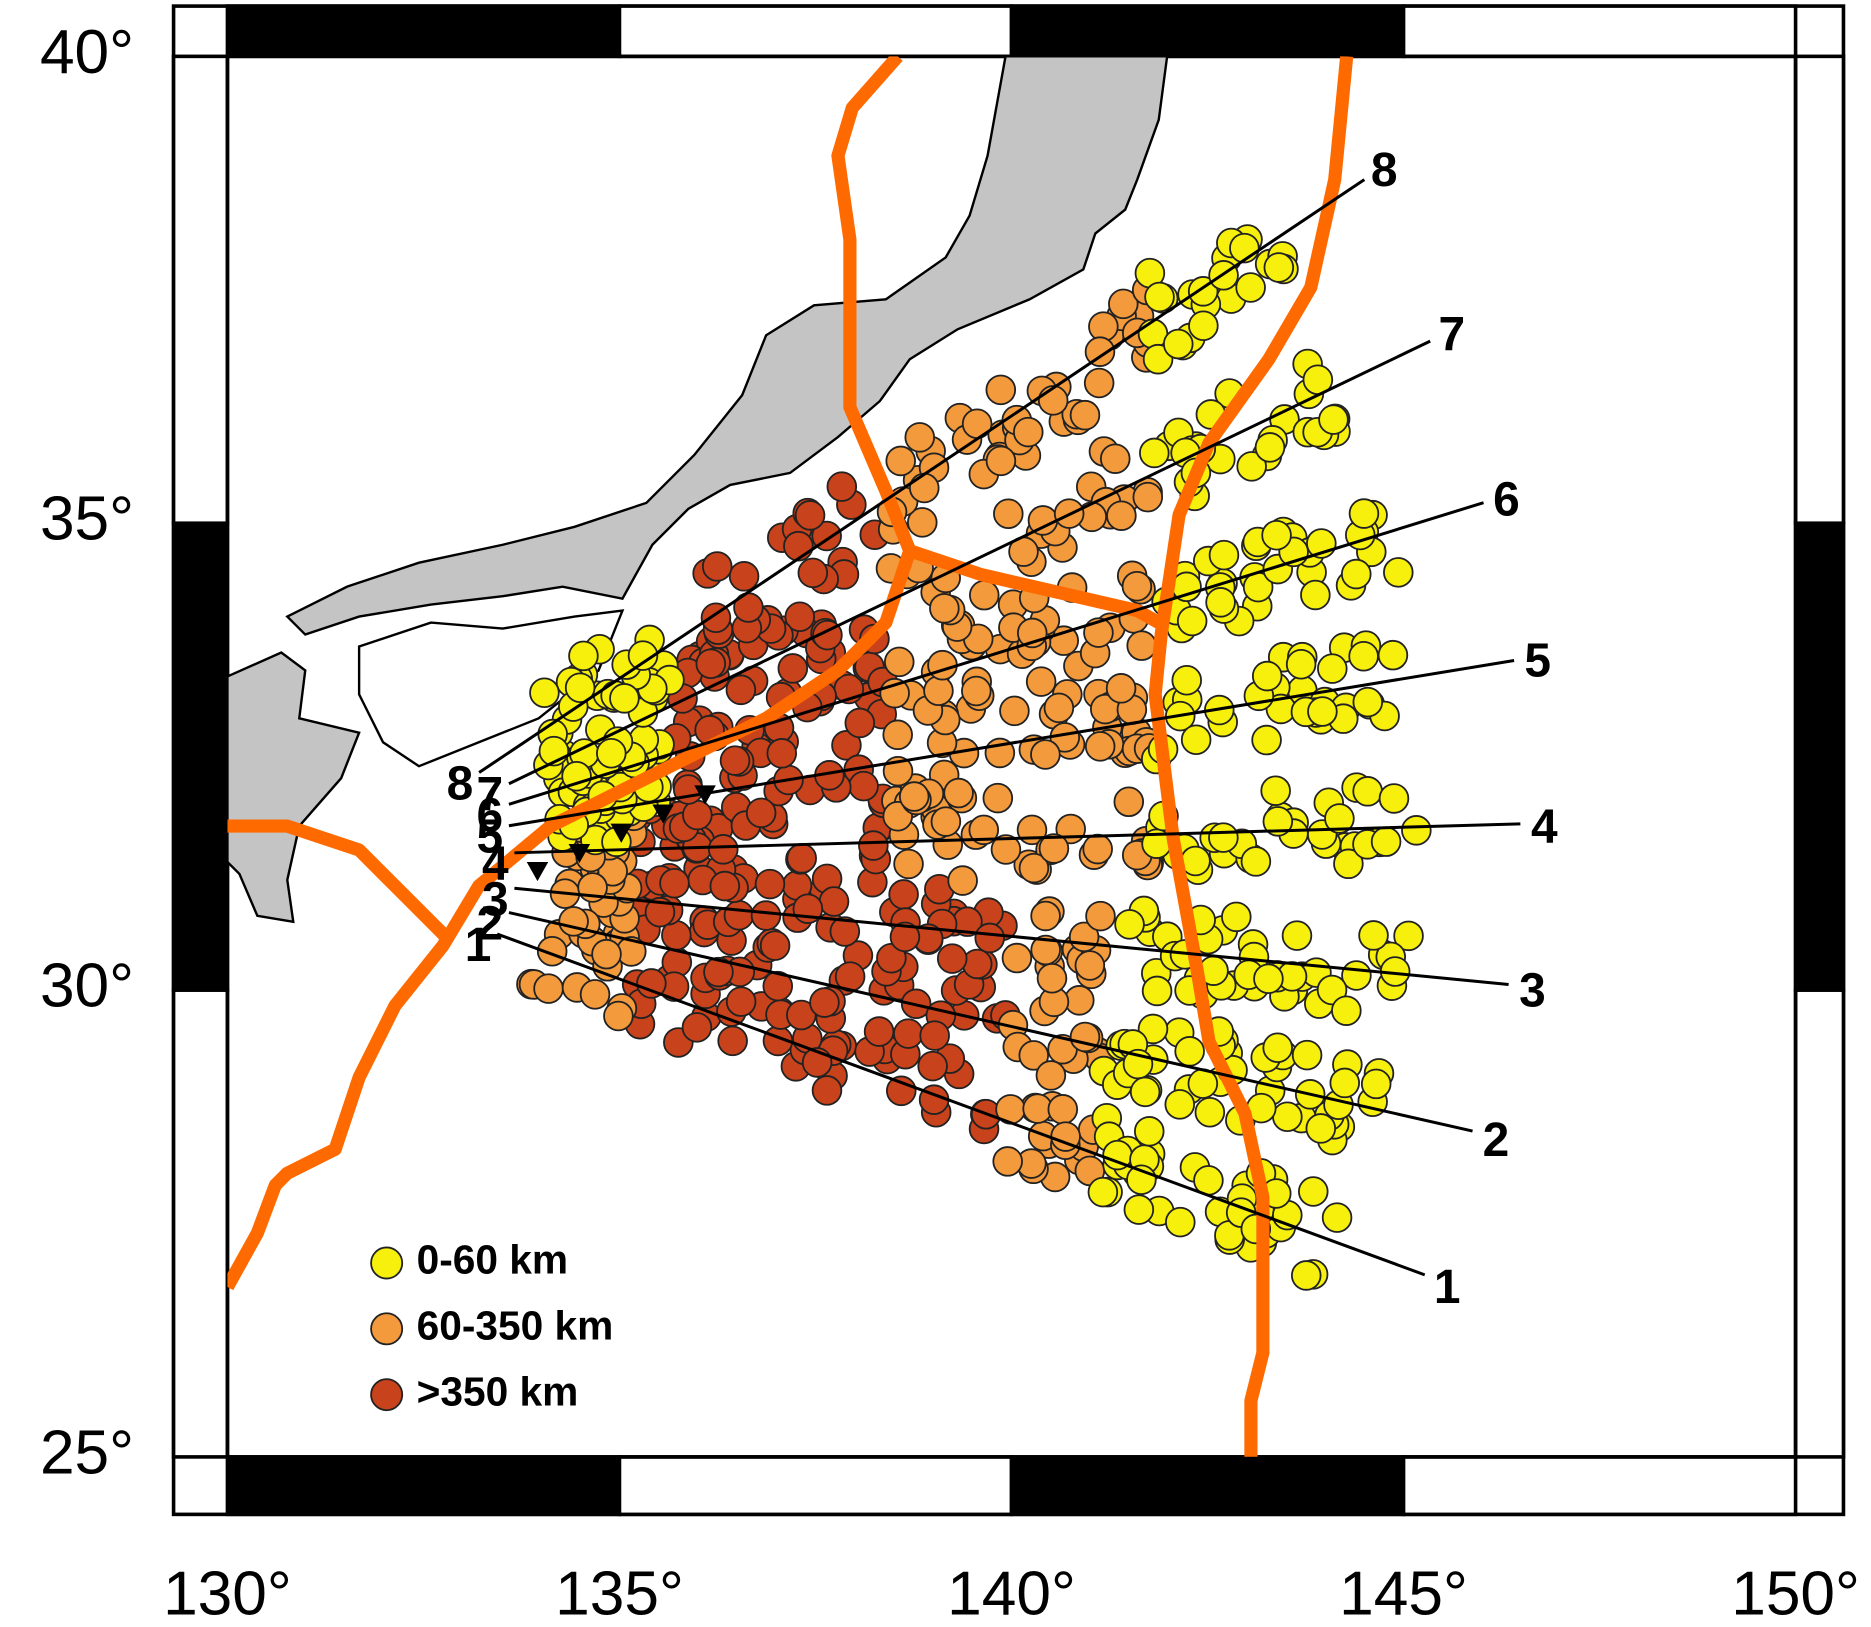 The image size is (1871, 1627). Describe the element at coordinates (1251, 756) in the screenshot. I see `plate-boundary` at that location.